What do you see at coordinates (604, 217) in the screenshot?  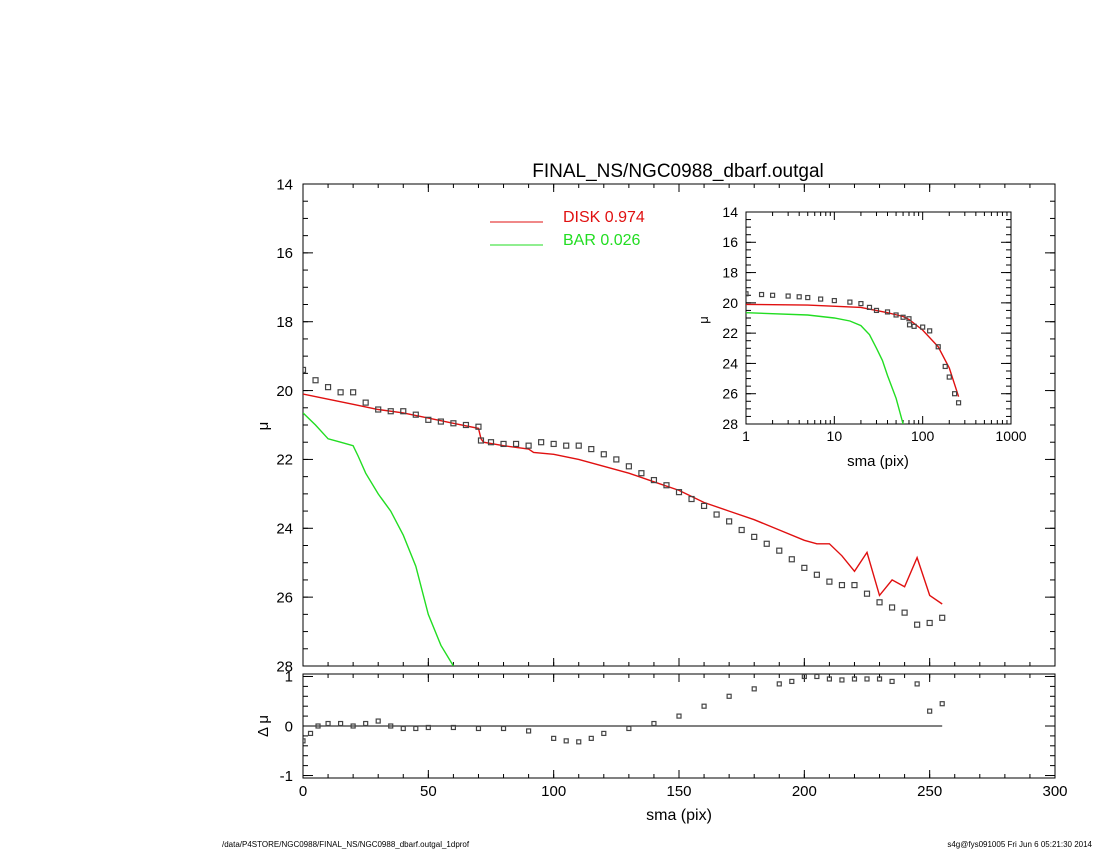 I see `legend-disk-label: DISK 0.974` at bounding box center [604, 217].